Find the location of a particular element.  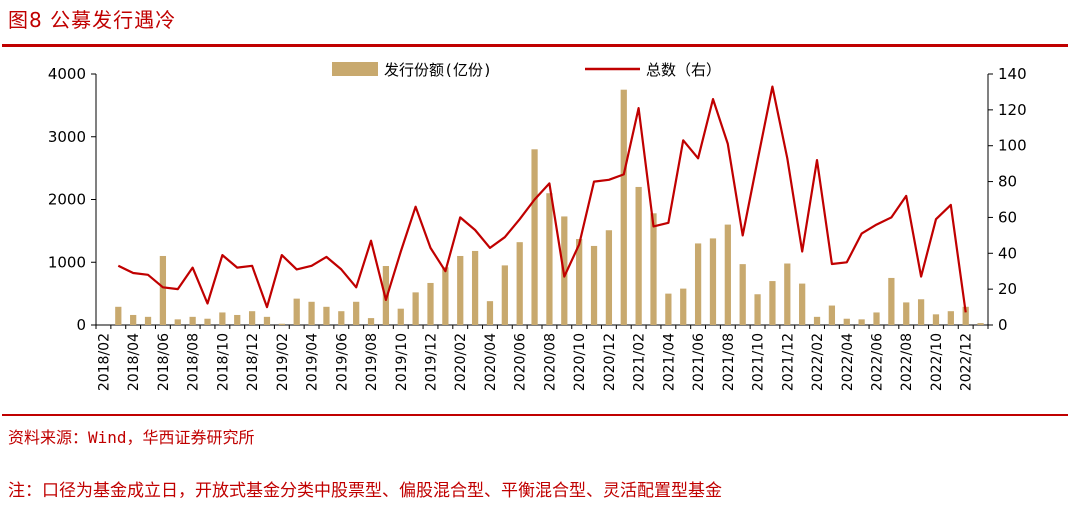

x-tick-label: 2020/06 is located at coordinates (521, 362).